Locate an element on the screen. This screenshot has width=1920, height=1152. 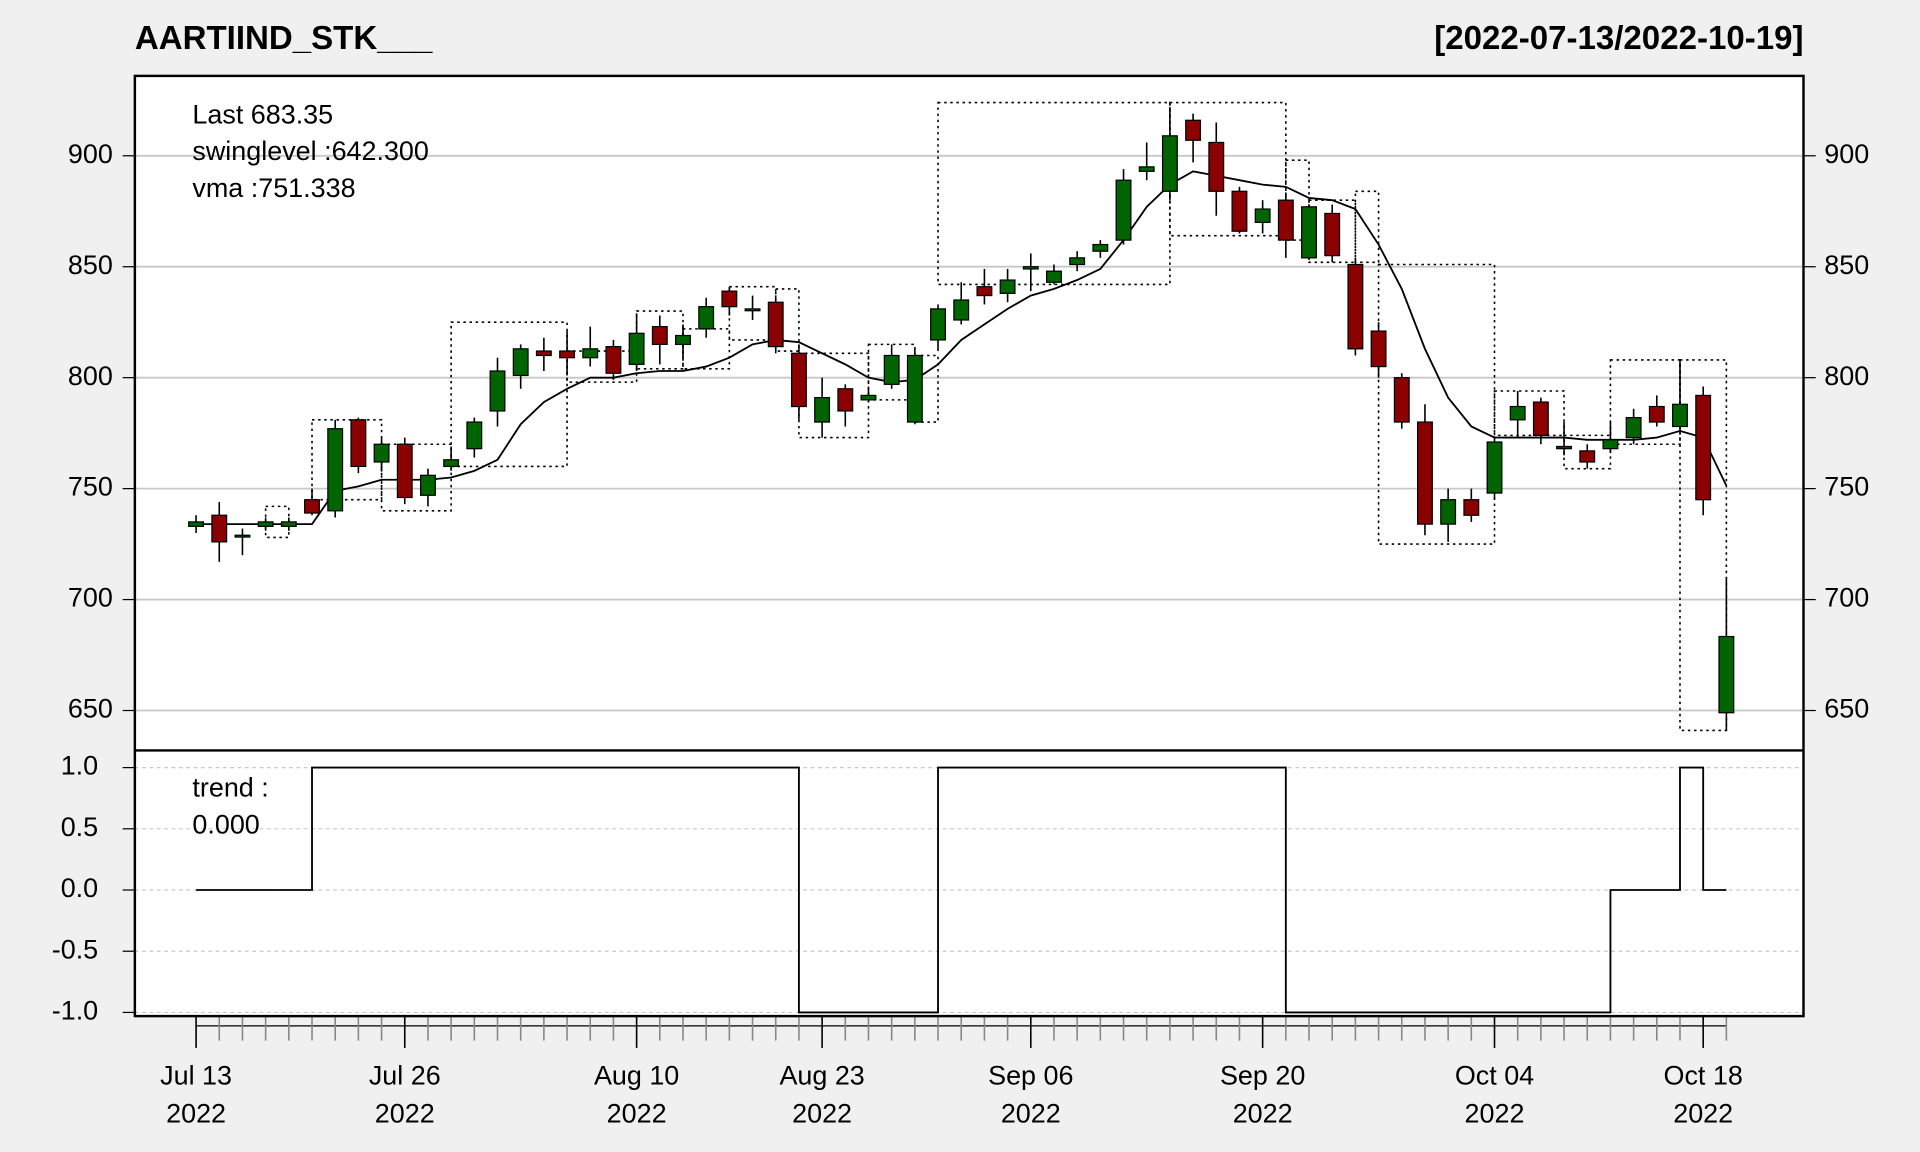
chart-title: AARTIIND_STK___ is located at coordinates (284, 38).